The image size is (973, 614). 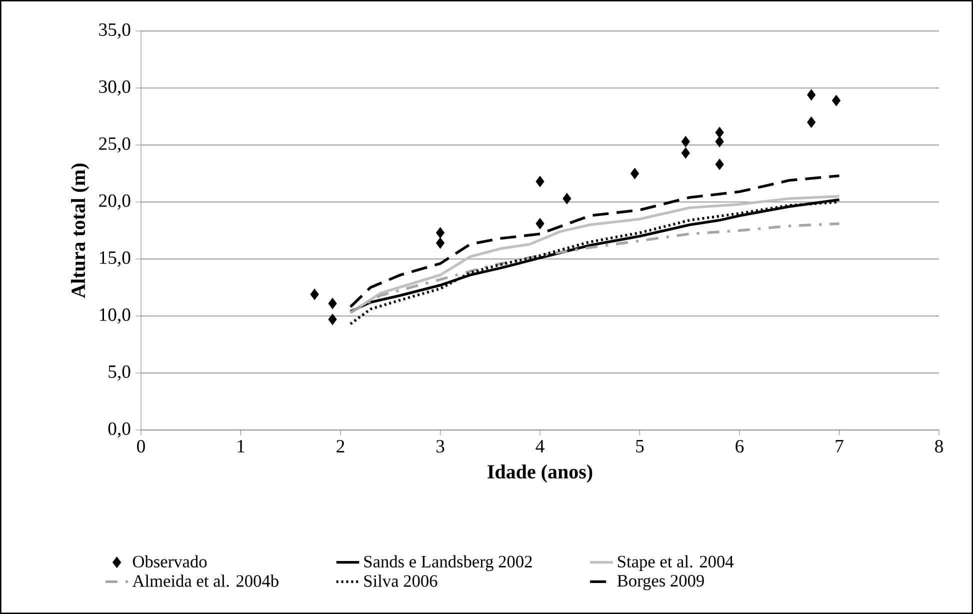 What do you see at coordinates (114, 31) in the screenshot?
I see `y-tick-label: 35,0` at bounding box center [114, 31].